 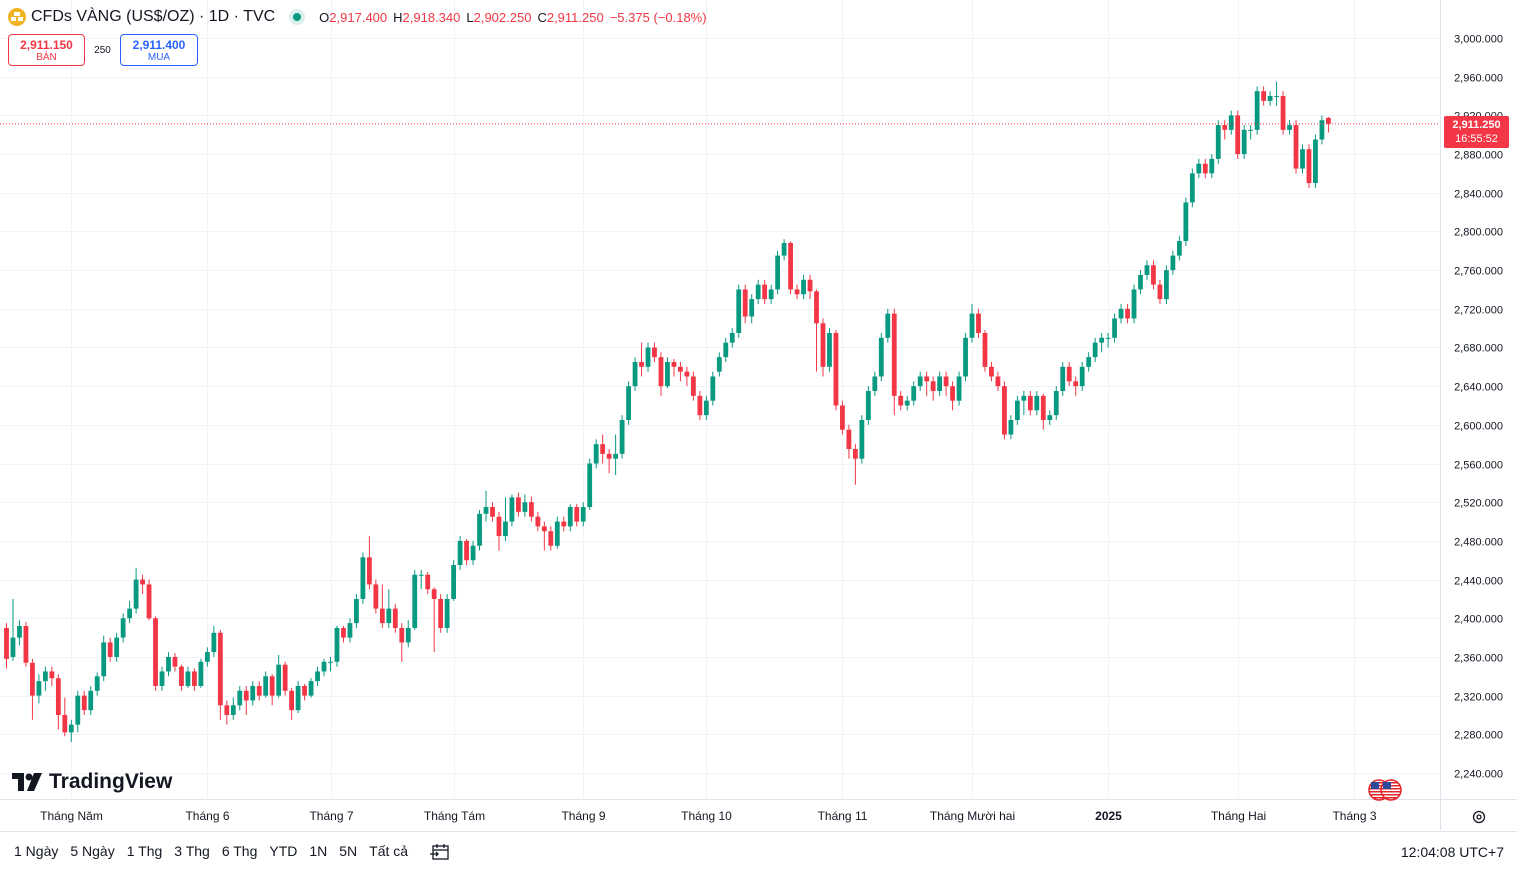 I want to click on buy-price: 2,911.400, so click(x=159, y=45).